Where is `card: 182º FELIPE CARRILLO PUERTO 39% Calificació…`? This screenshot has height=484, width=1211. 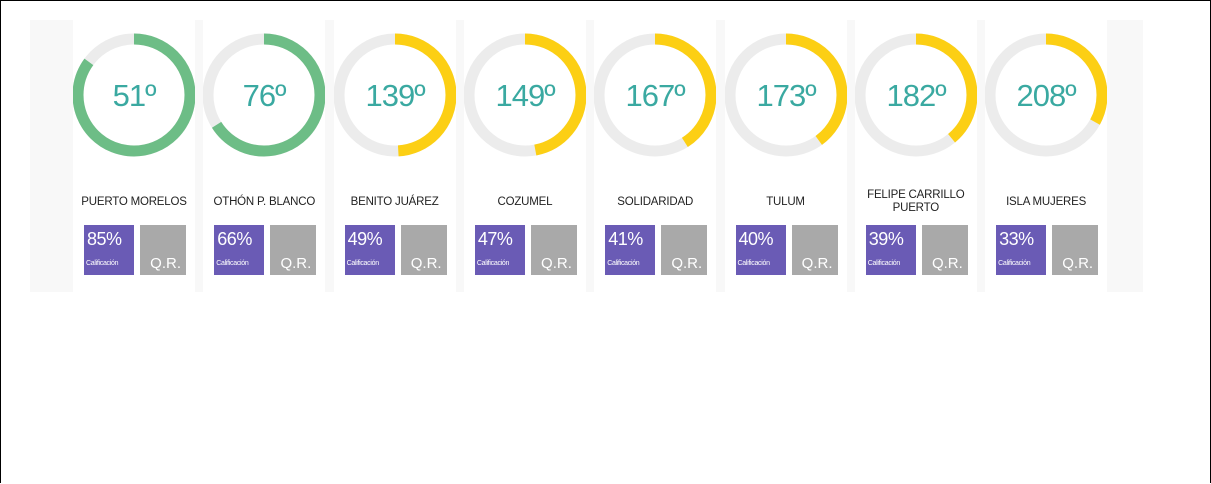
card: 182º FELIPE CARRILLO PUERTO 39% Calificació… is located at coordinates (915, 156).